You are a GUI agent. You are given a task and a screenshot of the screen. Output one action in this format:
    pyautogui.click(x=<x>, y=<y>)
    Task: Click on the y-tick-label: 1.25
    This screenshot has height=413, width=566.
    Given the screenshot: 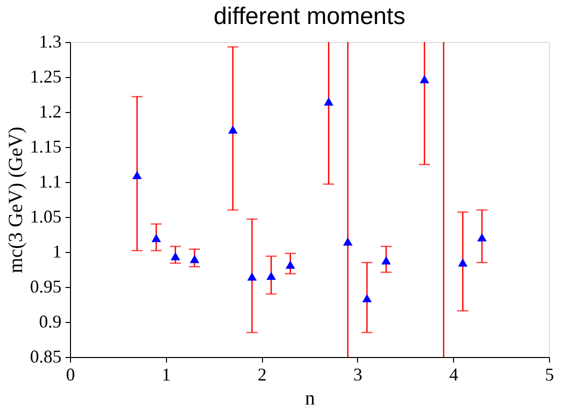 What is the action you would take?
    pyautogui.click(x=46, y=76)
    